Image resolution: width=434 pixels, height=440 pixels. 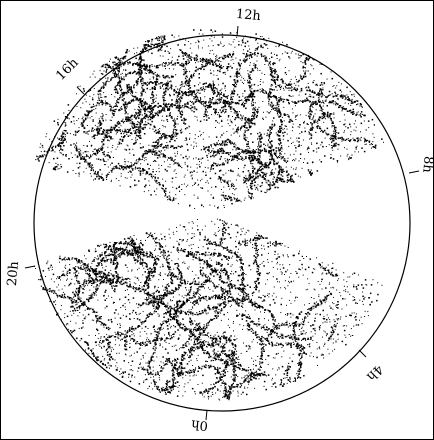 I want to click on hour-label-20h: 20h, so click(x=13, y=273).